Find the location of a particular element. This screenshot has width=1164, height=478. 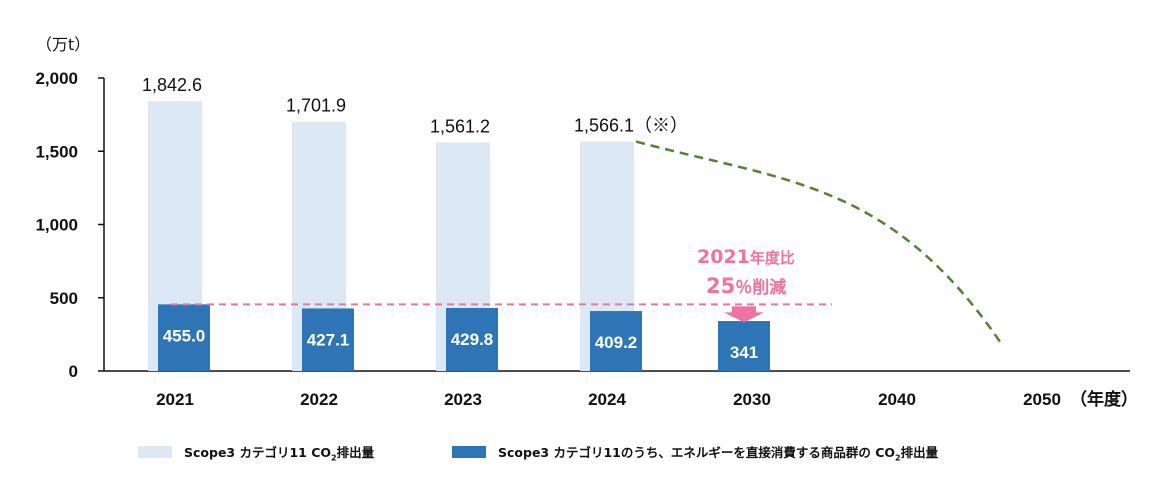

reduction-arrow is located at coordinates (744, 314).